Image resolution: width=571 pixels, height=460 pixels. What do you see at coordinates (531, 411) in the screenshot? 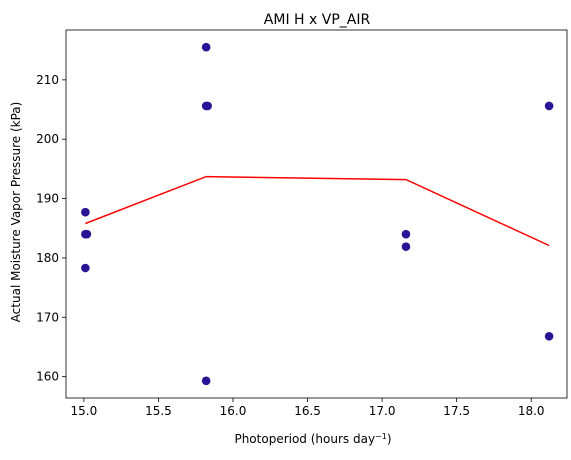
I see `x-tick-label: 18.0` at bounding box center [531, 411].